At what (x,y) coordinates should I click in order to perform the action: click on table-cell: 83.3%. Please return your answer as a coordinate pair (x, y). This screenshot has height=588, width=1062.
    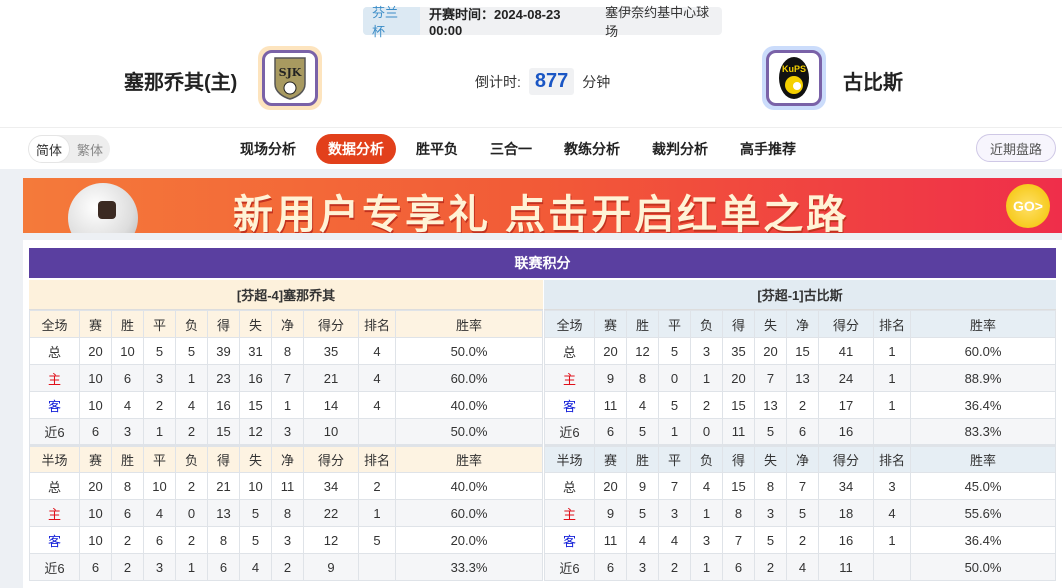
    Looking at the image, I should click on (983, 432).